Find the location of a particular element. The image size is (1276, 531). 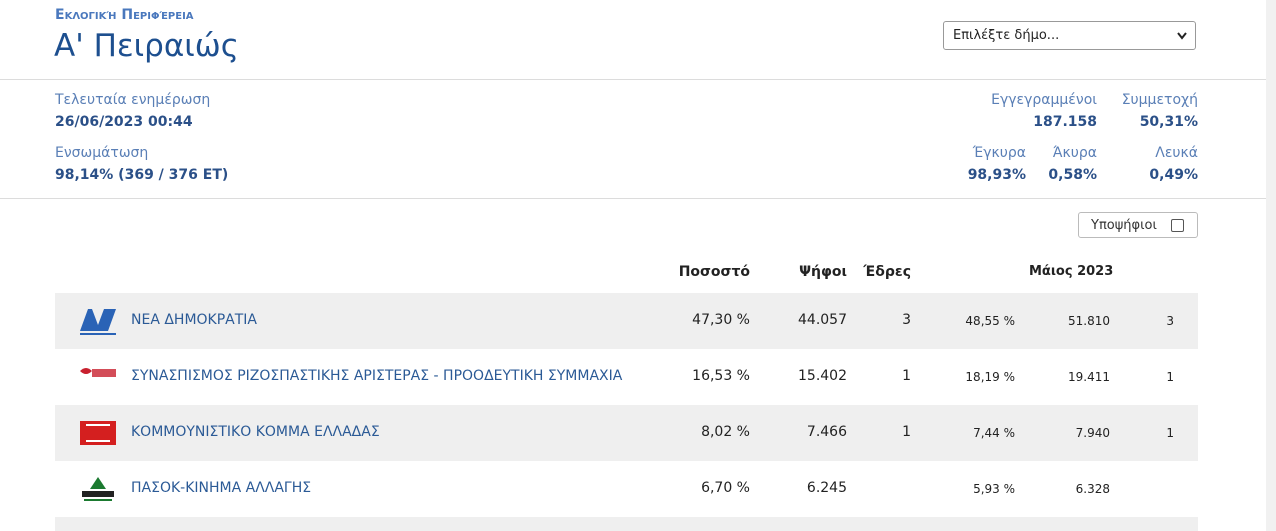

previous-percent: 48,55 % is located at coordinates (990, 321).